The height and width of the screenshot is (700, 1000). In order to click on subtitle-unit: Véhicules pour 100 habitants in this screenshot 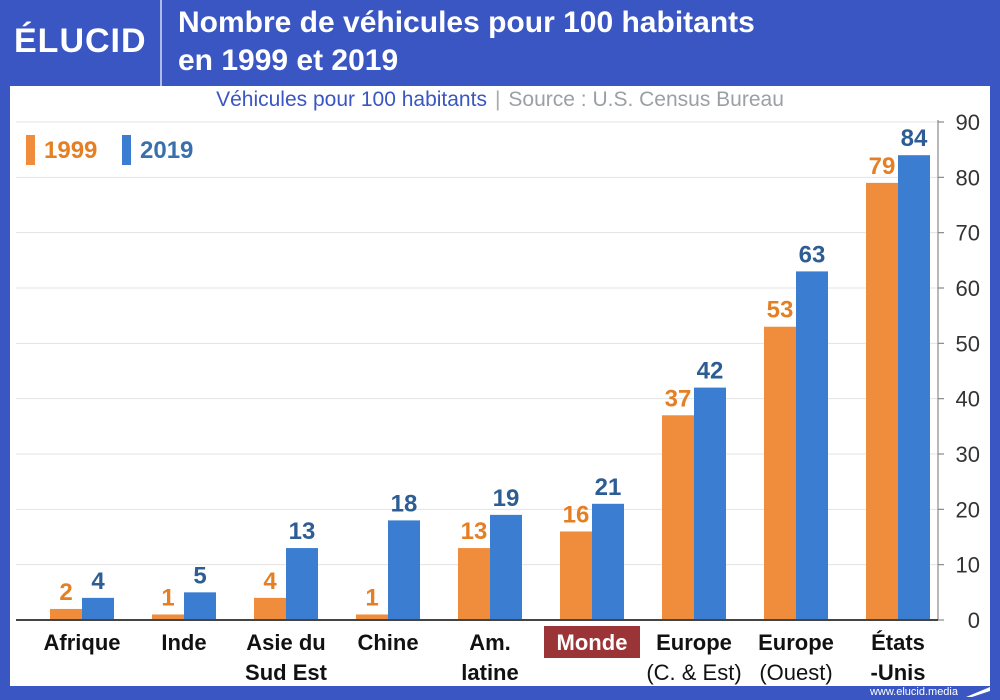, I will do `click(351, 99)`.